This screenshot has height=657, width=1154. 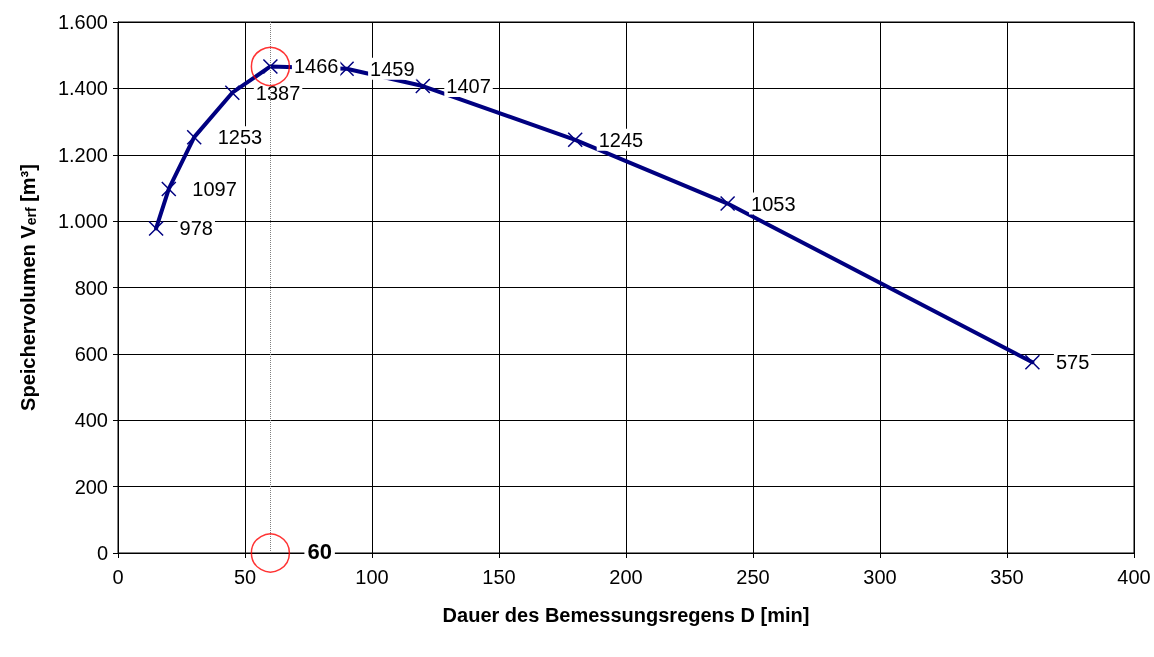 What do you see at coordinates (91, 287) in the screenshot?
I see `y-tick-label: 800` at bounding box center [91, 287].